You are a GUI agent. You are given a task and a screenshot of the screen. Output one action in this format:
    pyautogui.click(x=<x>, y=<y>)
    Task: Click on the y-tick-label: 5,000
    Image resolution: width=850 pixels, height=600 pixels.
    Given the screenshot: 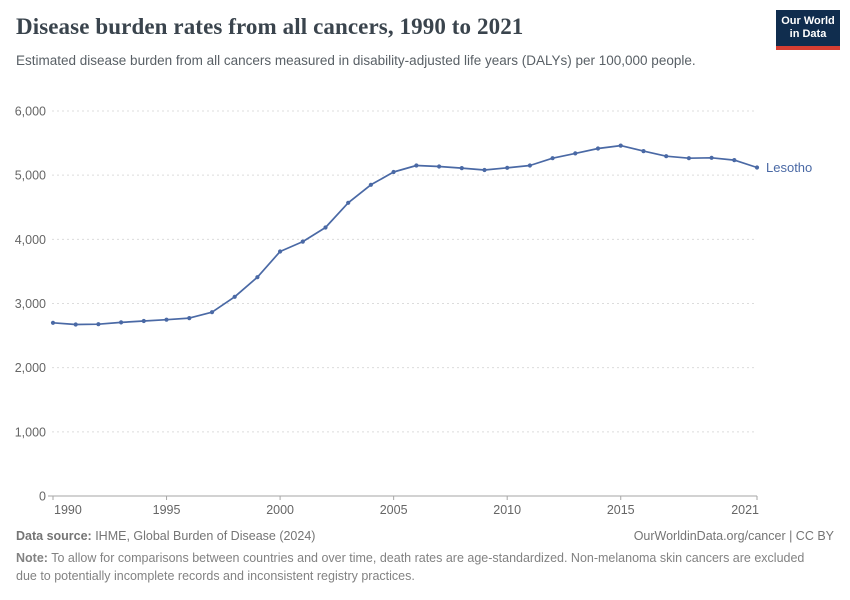 What is the action you would take?
    pyautogui.click(x=30, y=176)
    